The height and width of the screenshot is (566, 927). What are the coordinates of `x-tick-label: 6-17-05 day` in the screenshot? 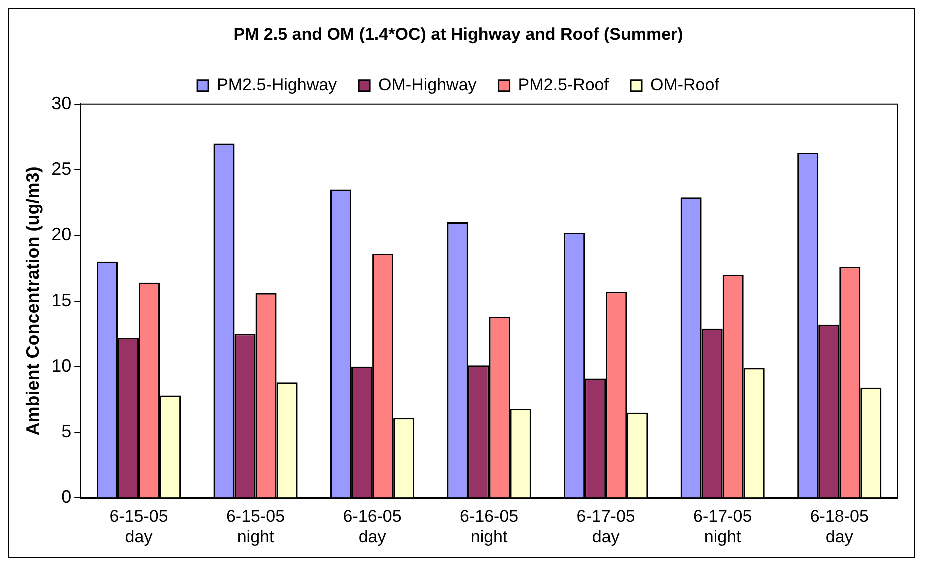 It's located at (606, 526).